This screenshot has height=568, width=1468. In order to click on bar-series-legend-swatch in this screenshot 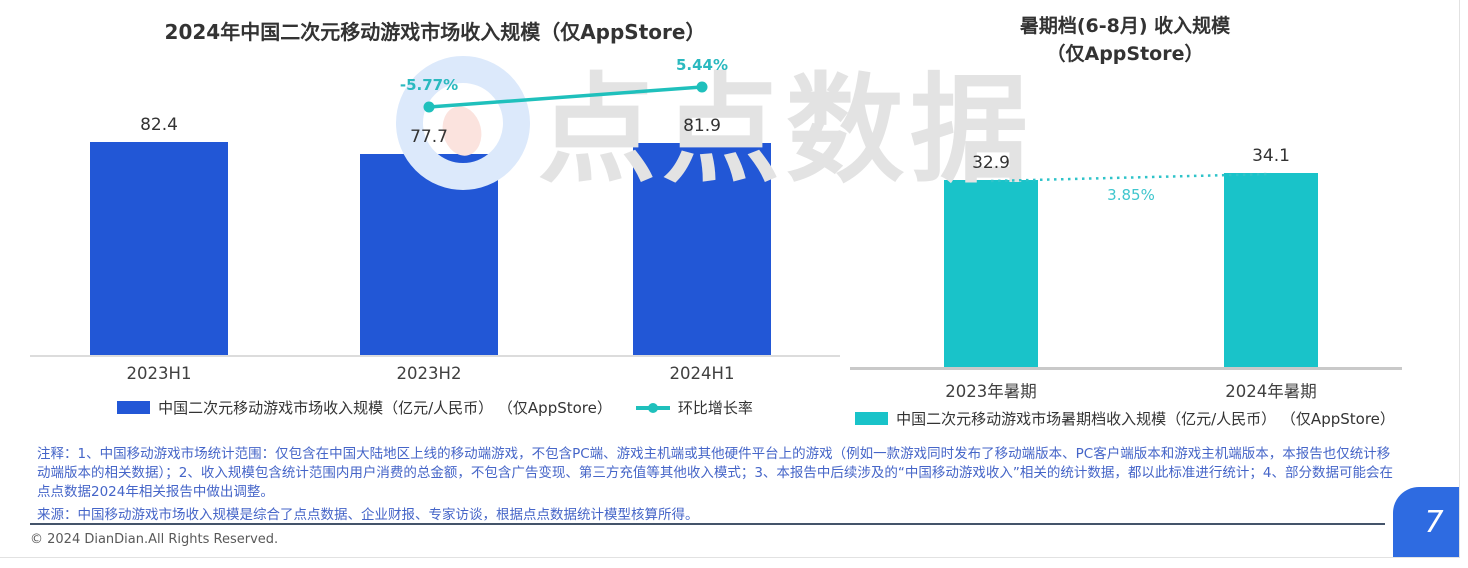, I will do `click(134, 407)`.